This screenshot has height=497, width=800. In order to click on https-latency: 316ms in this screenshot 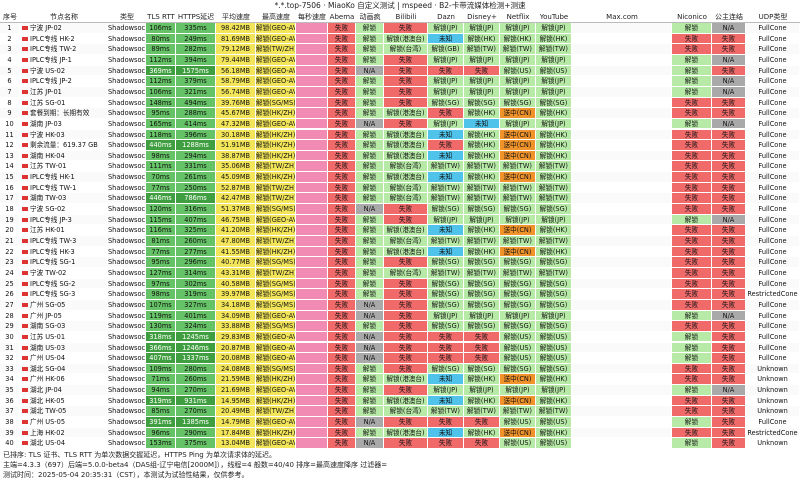, I will do `click(196, 209)`.